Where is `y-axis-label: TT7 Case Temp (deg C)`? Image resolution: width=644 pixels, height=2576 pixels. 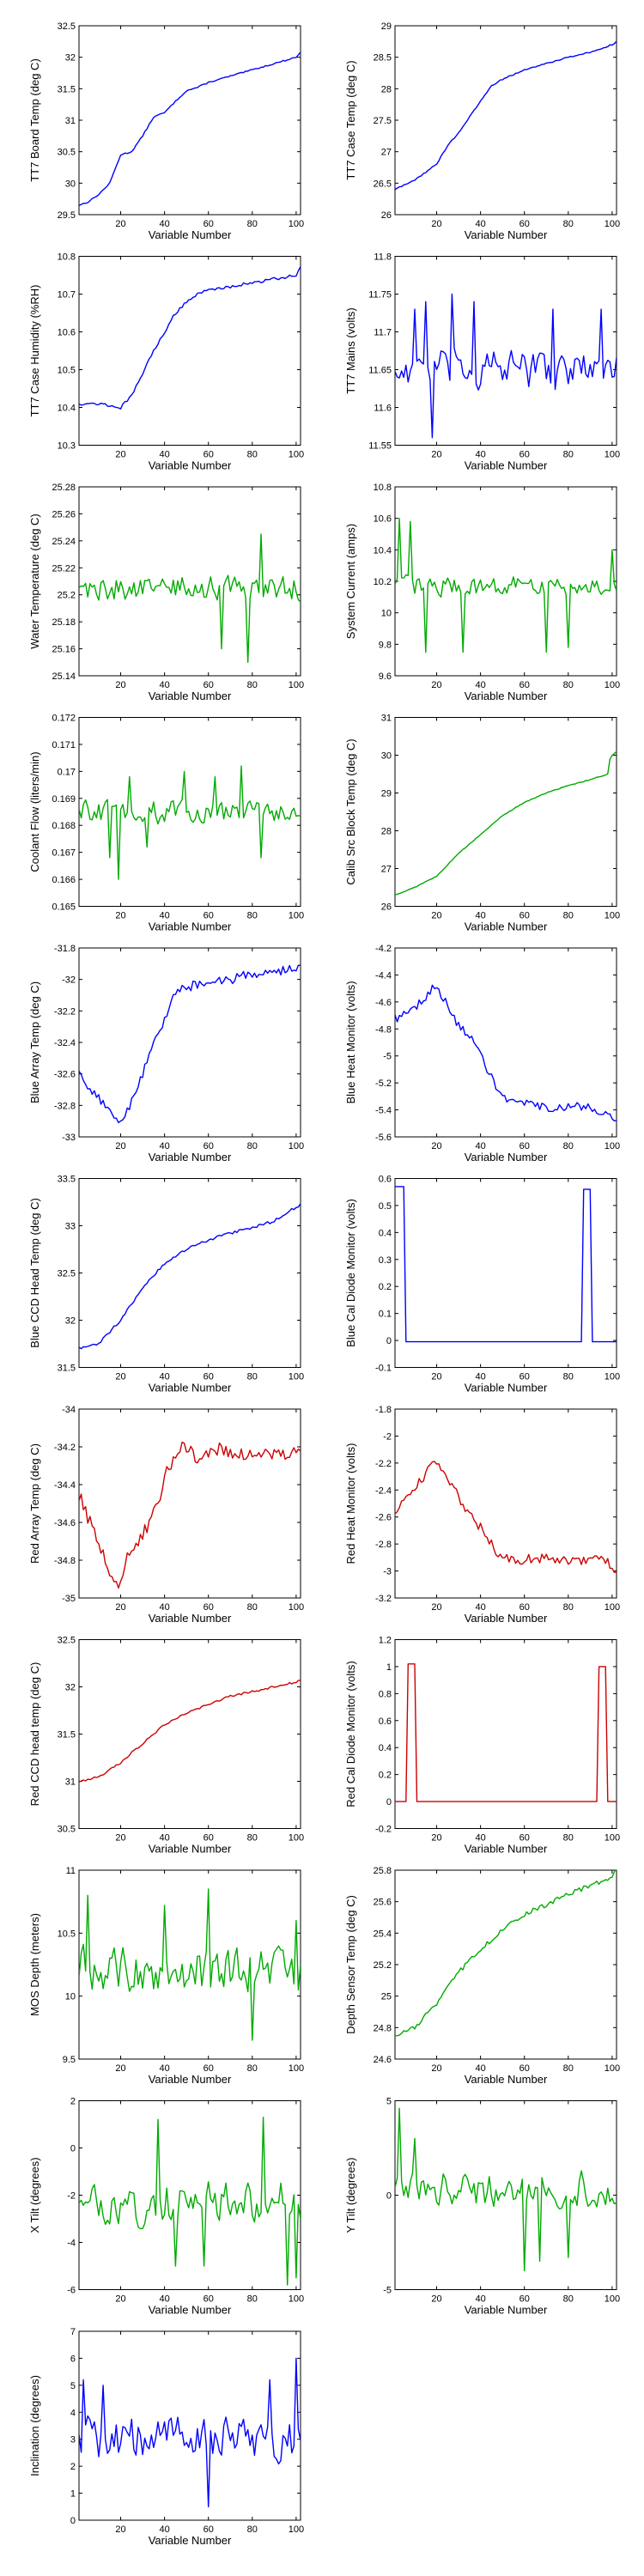
y-axis-label: TT7 Case Temp (deg C) is located at coordinates (350, 119).